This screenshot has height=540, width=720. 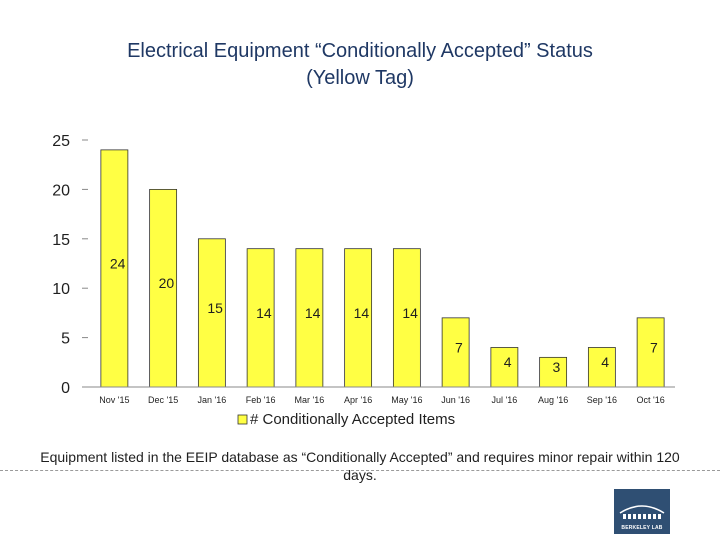 What do you see at coordinates (352, 419) in the screenshot?
I see `legend-label: # Conditionally Accepted Items` at bounding box center [352, 419].